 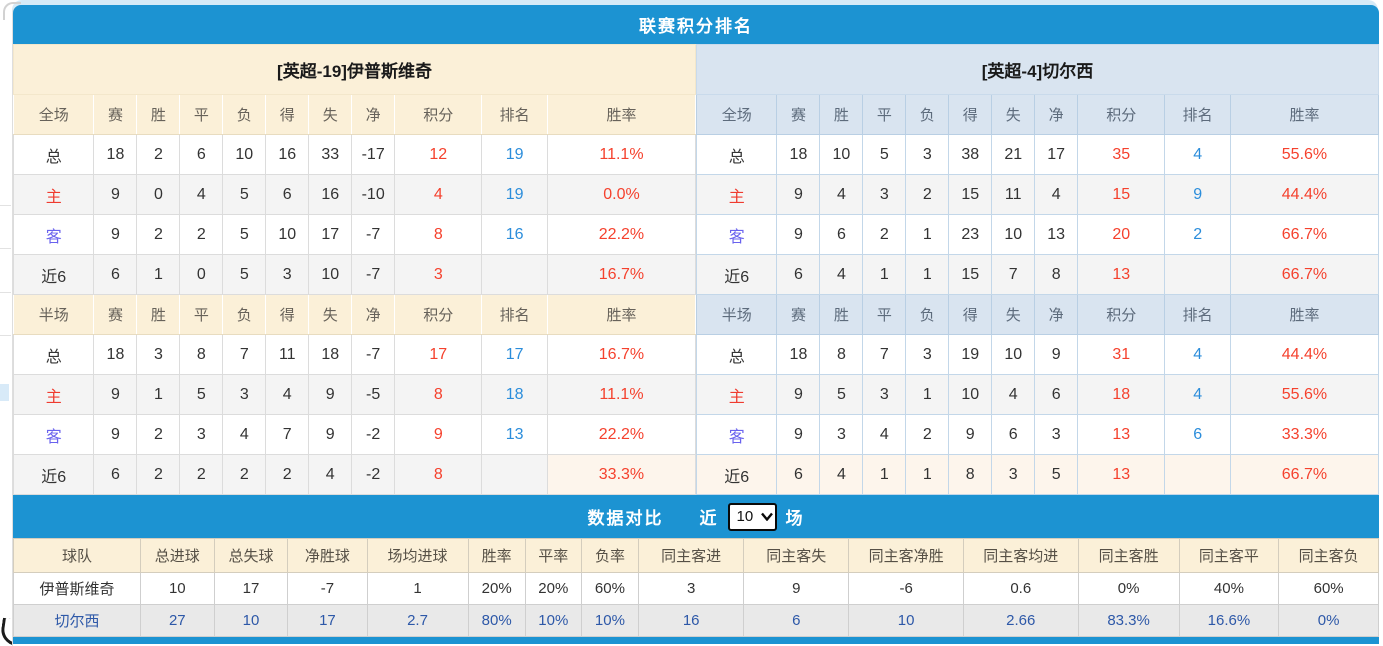 I want to click on compare-cell: 60%, so click(x=1328, y=588).